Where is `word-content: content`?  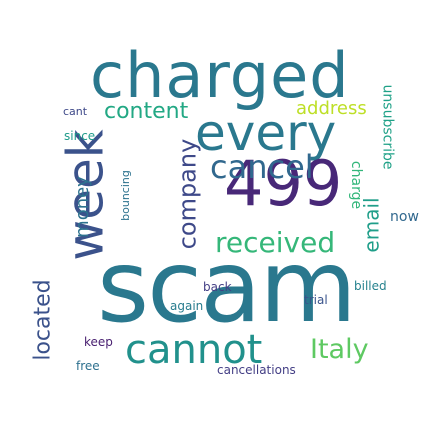
word-content: content is located at coordinates (146, 111).